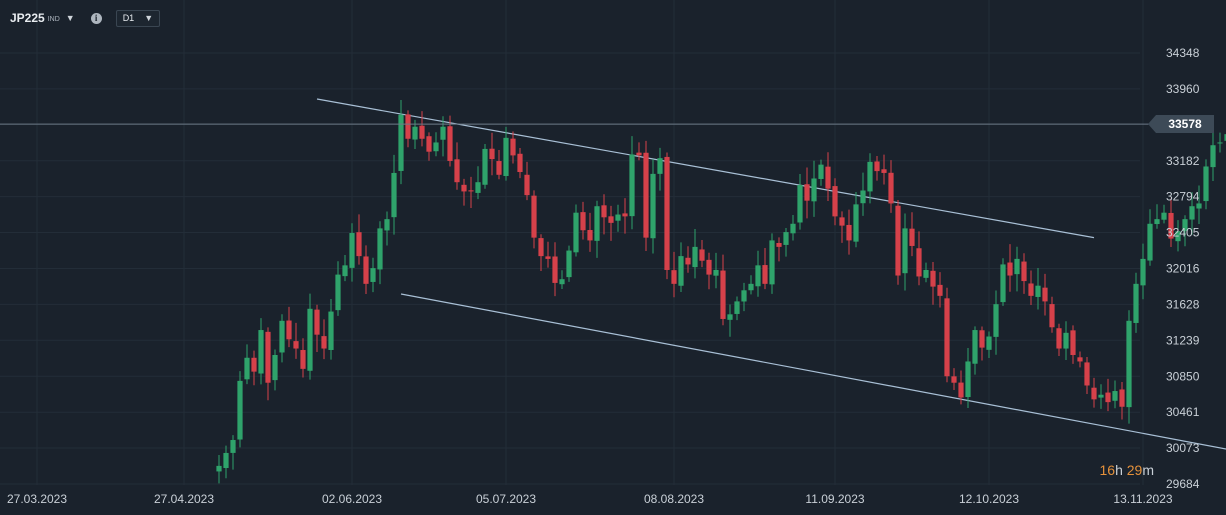  What do you see at coordinates (96, 18) in the screenshot?
I see `info-icon: i` at bounding box center [96, 18].